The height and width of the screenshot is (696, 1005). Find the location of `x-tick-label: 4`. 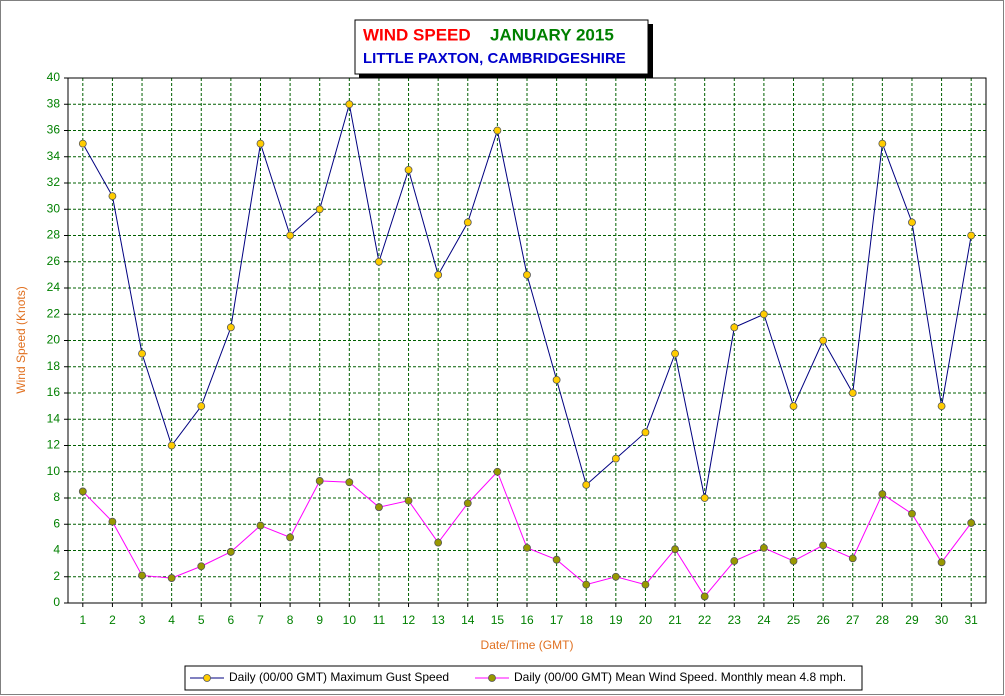

x-tick-label: 4 is located at coordinates (171, 620).